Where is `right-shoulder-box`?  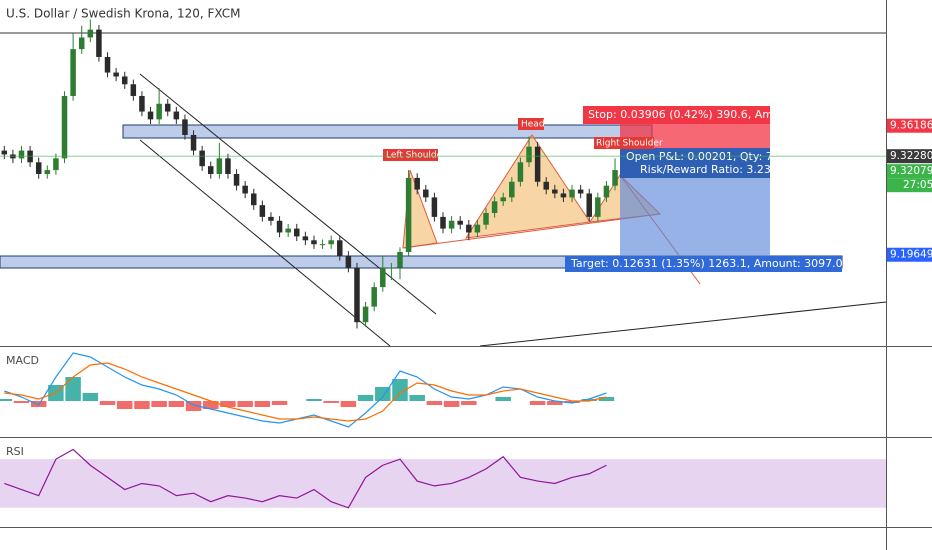
right-shoulder-box is located at coordinates (624, 143).